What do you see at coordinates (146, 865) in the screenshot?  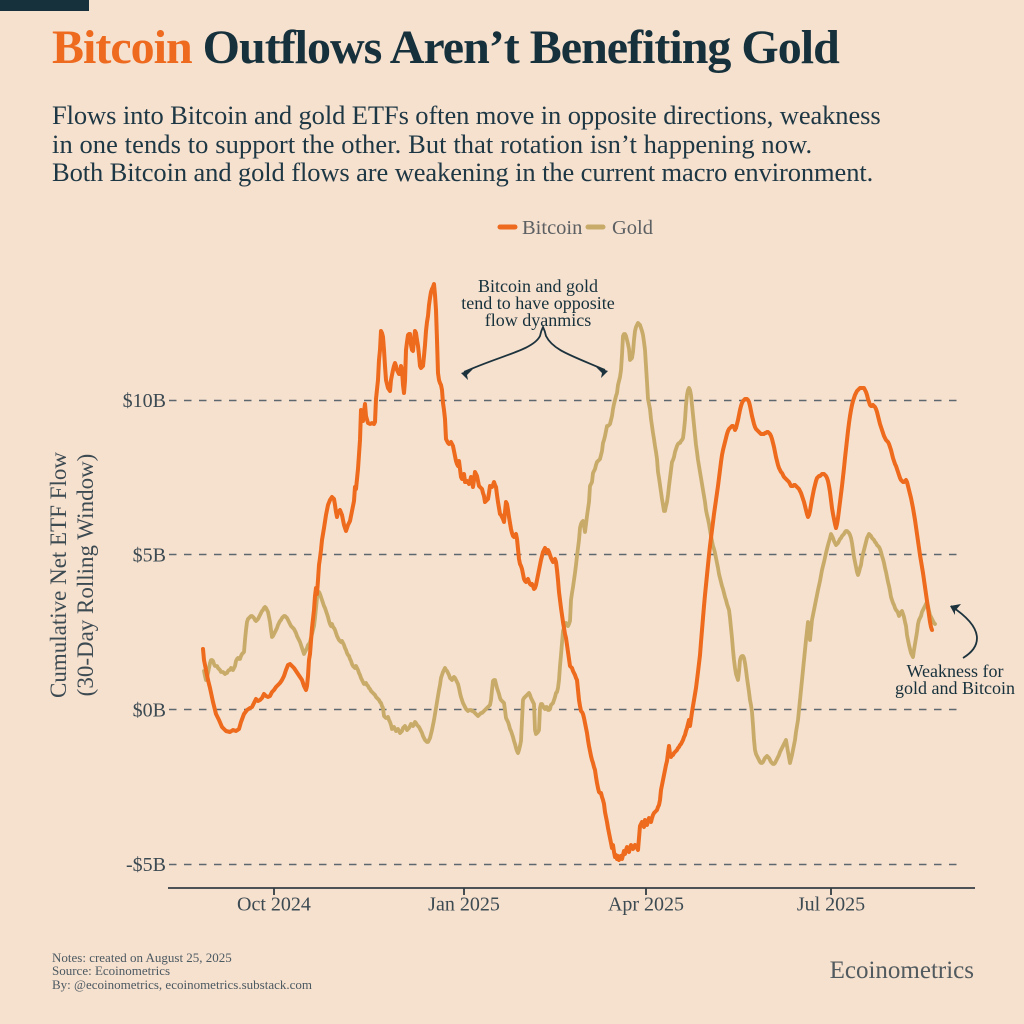 I see `svg-text: -$5B` at bounding box center [146, 865].